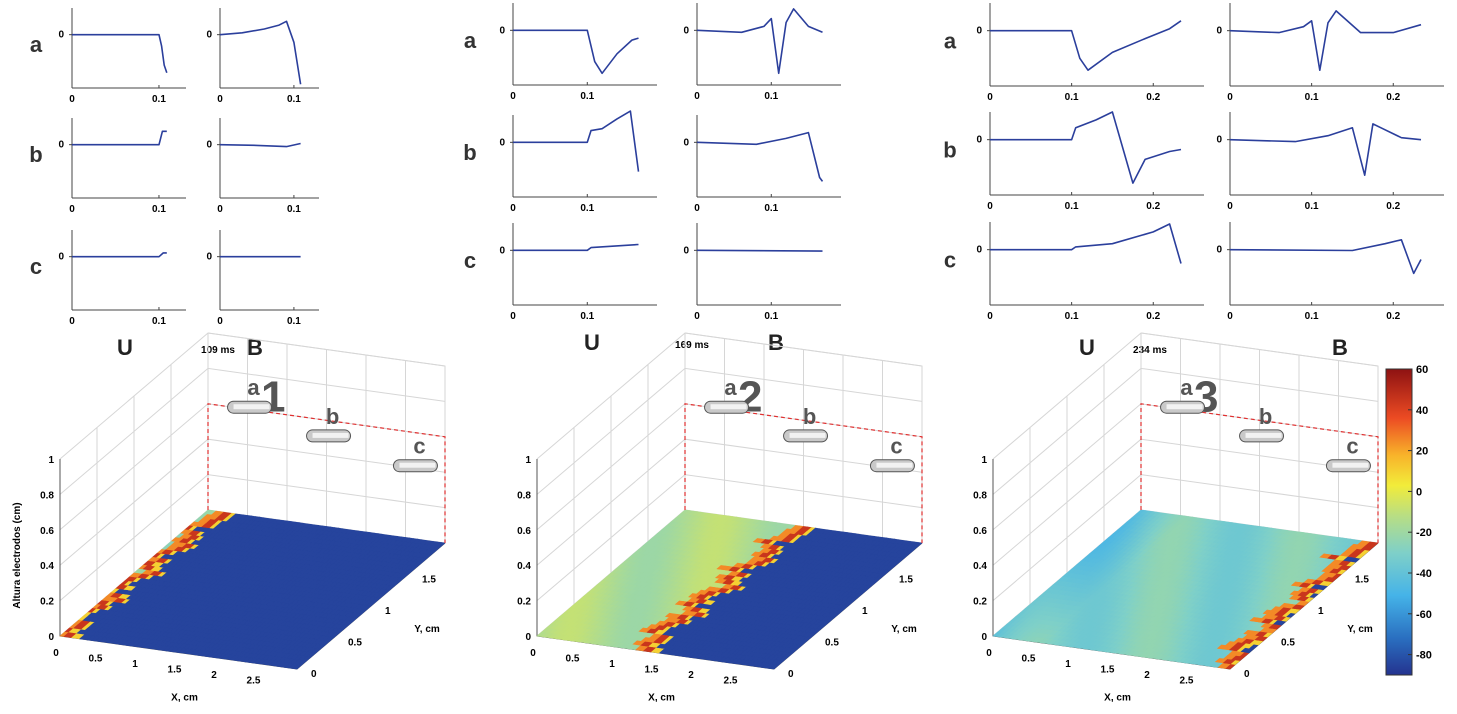 This screenshot has height=714, width=1457. Describe the element at coordinates (329, 423) in the screenshot. I see `electrode-b: b` at that location.